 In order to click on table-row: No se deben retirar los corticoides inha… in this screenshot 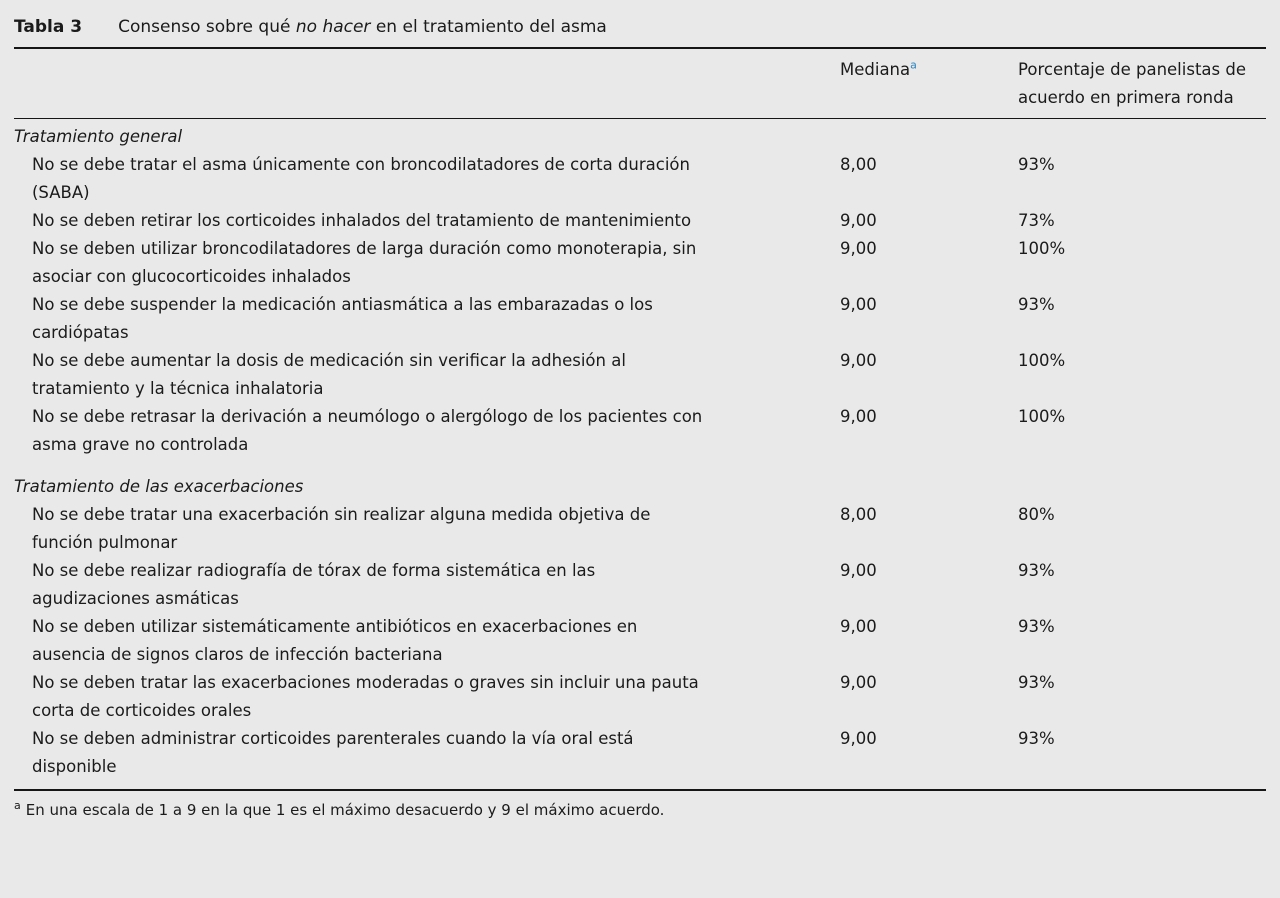, I will do `click(640, 221)`.